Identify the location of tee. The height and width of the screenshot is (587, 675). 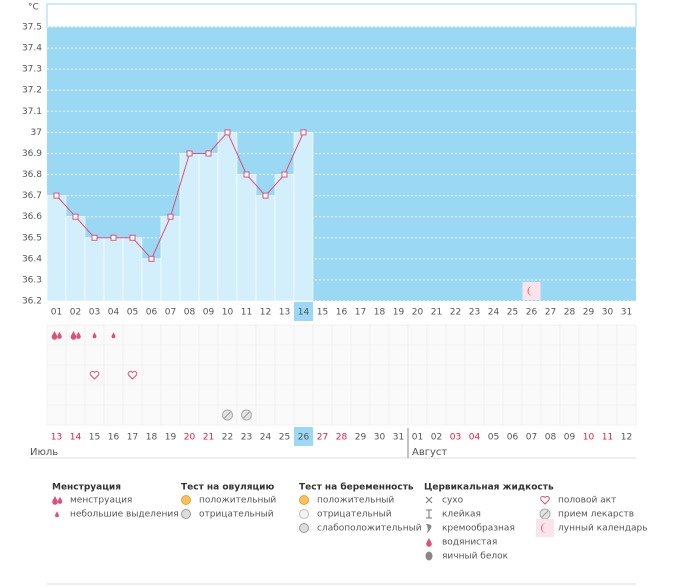
(429, 514).